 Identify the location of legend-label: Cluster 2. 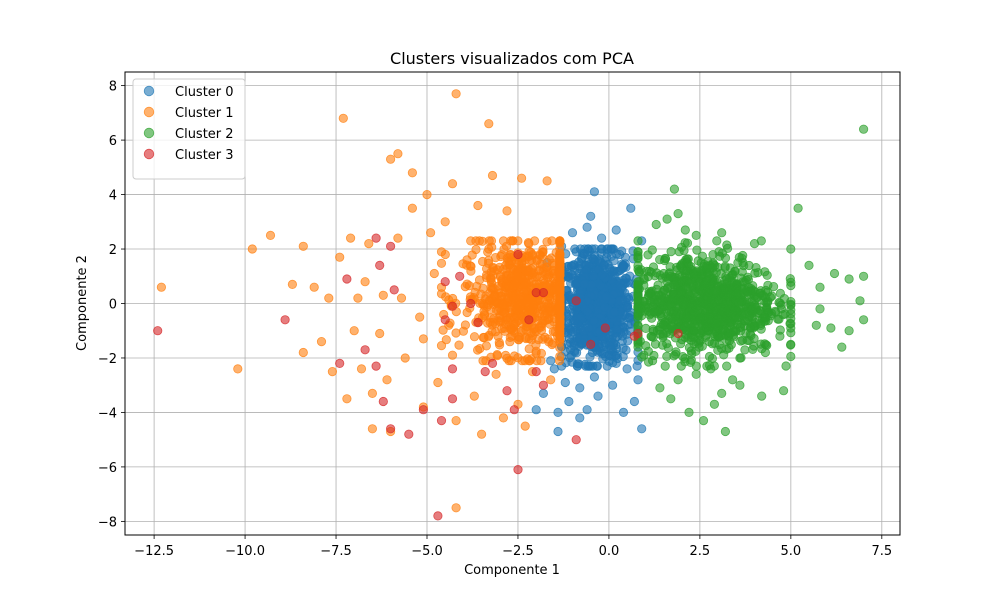
(204, 134).